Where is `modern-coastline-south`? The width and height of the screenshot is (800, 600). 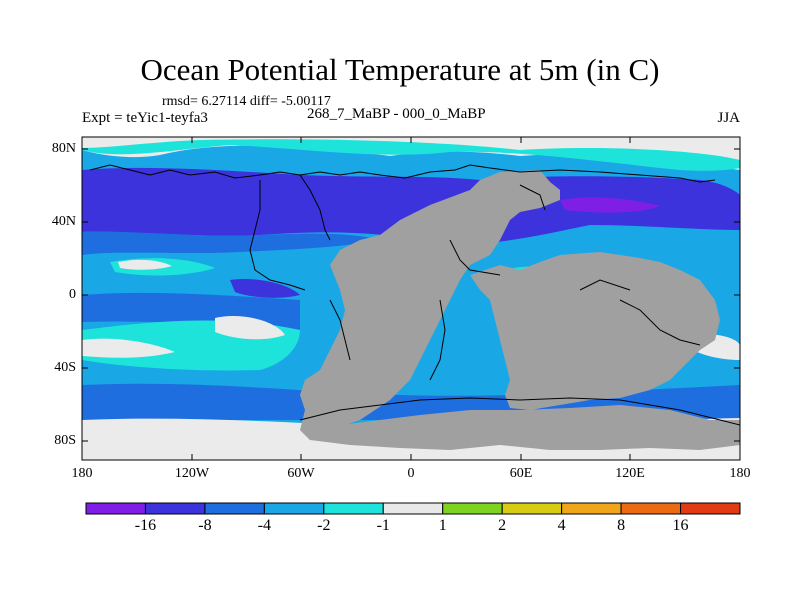 modern-coastline-south is located at coordinates (519, 352).